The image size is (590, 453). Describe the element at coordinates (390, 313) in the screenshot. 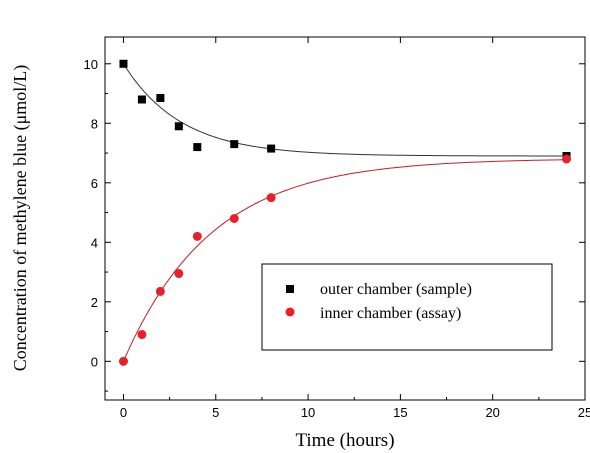

I see `legend-label-inner-chamber: inner chamber (assay)` at that location.